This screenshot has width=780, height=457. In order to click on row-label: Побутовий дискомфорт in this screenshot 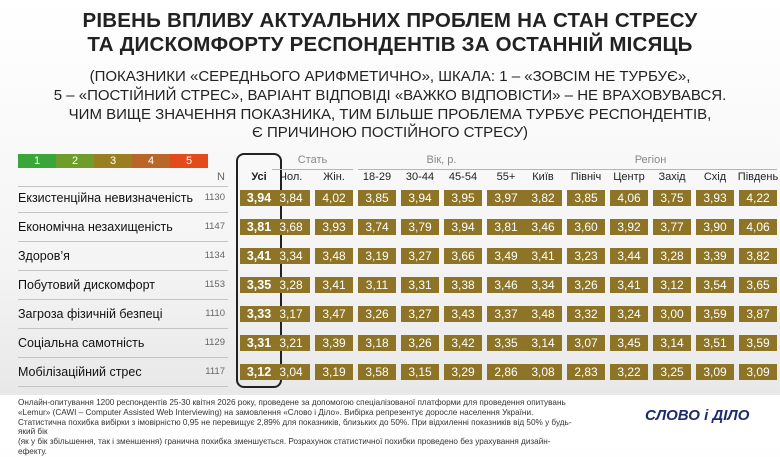, I will do `click(87, 285)`.